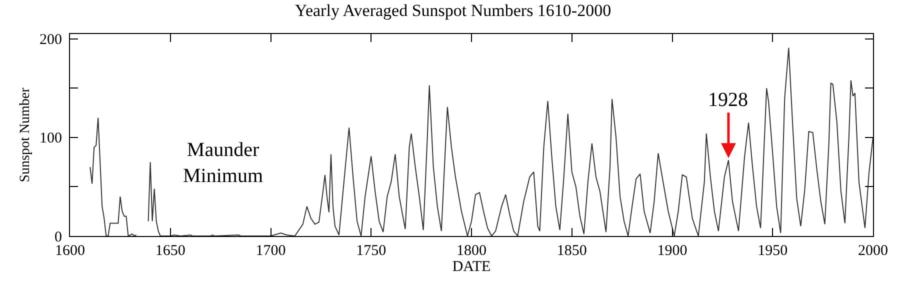  I want to click on x-tick-label: 1950, so click(773, 251).